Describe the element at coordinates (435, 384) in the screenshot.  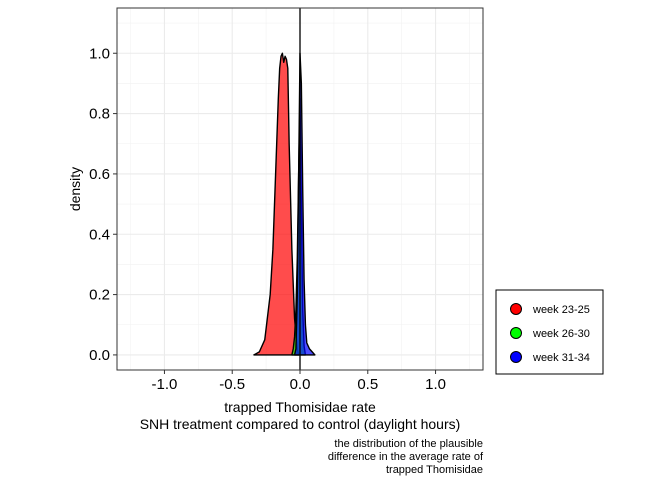
I see `x-tick-label: 1.0` at that location.